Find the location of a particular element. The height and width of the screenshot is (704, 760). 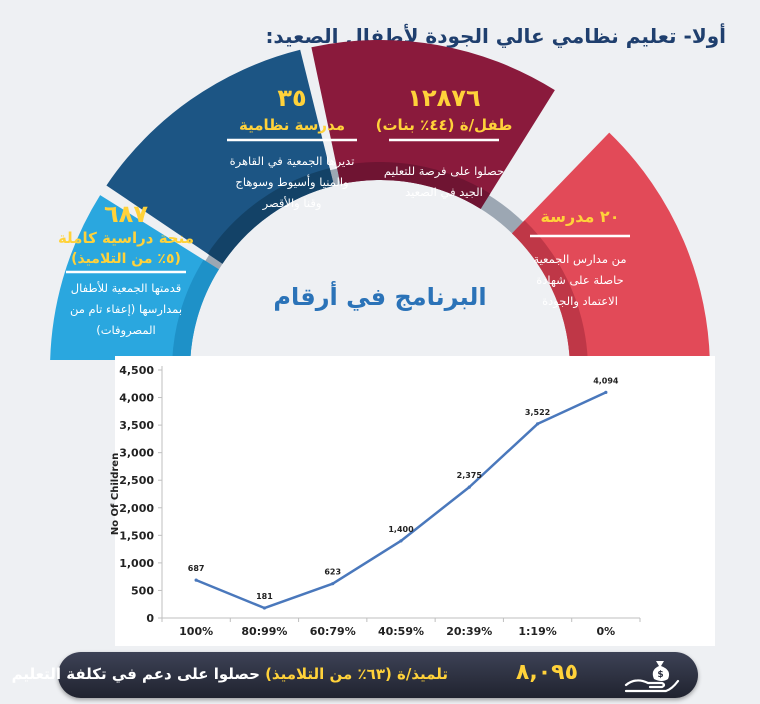

y-tick-label: 3,000 is located at coordinates (136, 453).